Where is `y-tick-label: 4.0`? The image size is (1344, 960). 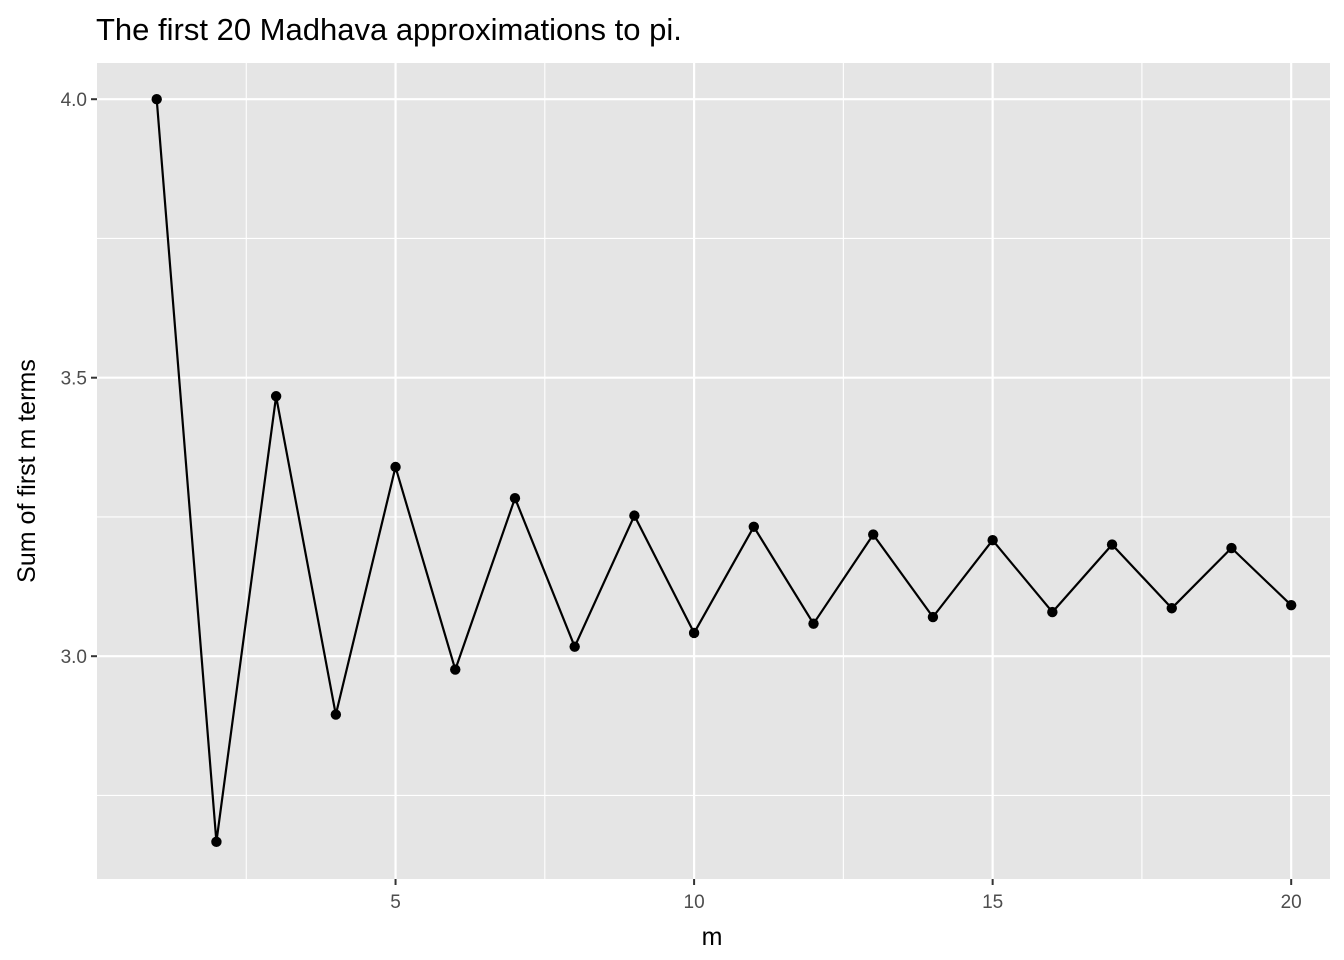 y-tick-label: 4.0 is located at coordinates (74, 100).